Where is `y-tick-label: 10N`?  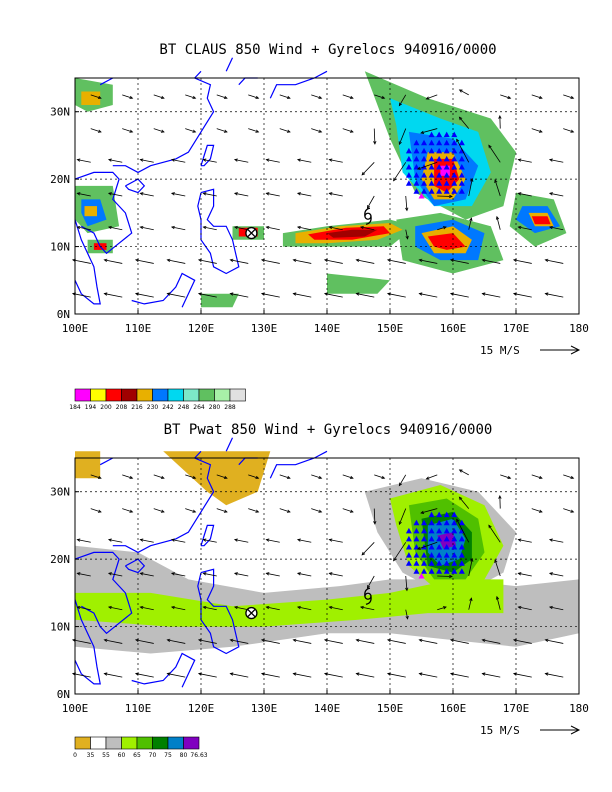 y-tick-label: 10N is located at coordinates (60, 247).